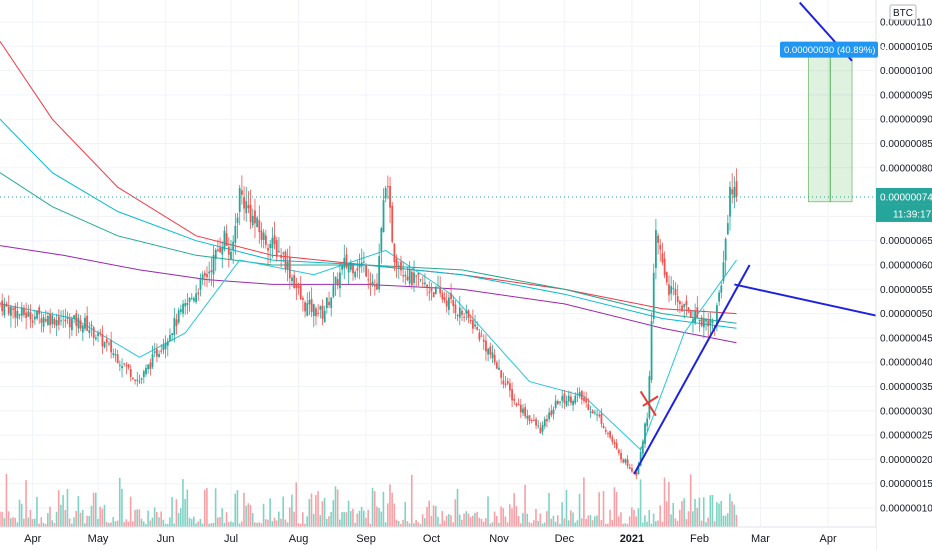  What do you see at coordinates (904, 196) in the screenshot?
I see `last-price-badge` at bounding box center [904, 196].